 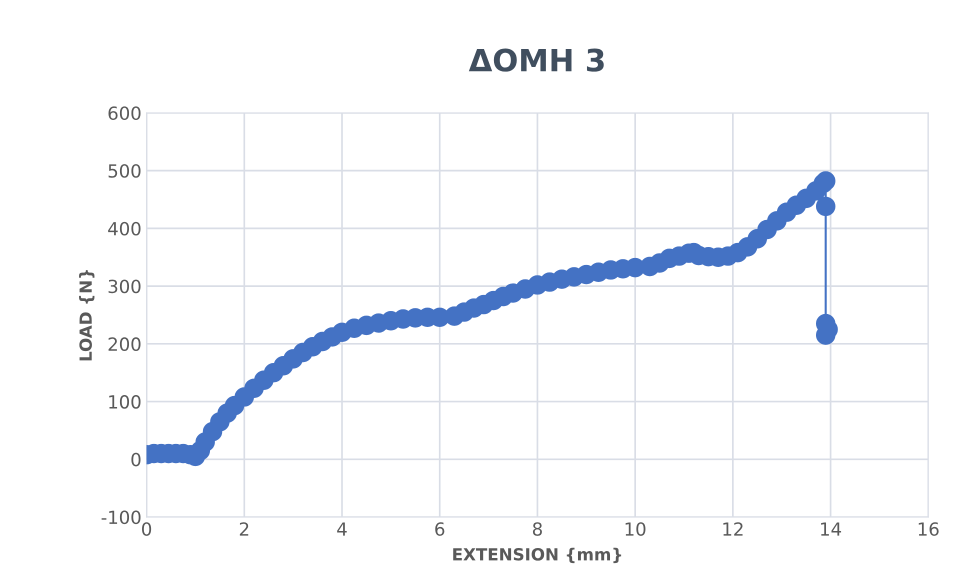 What do you see at coordinates (537, 556) in the screenshot?
I see `x-axis-title: EXTENSION {mm}` at bounding box center [537, 556].